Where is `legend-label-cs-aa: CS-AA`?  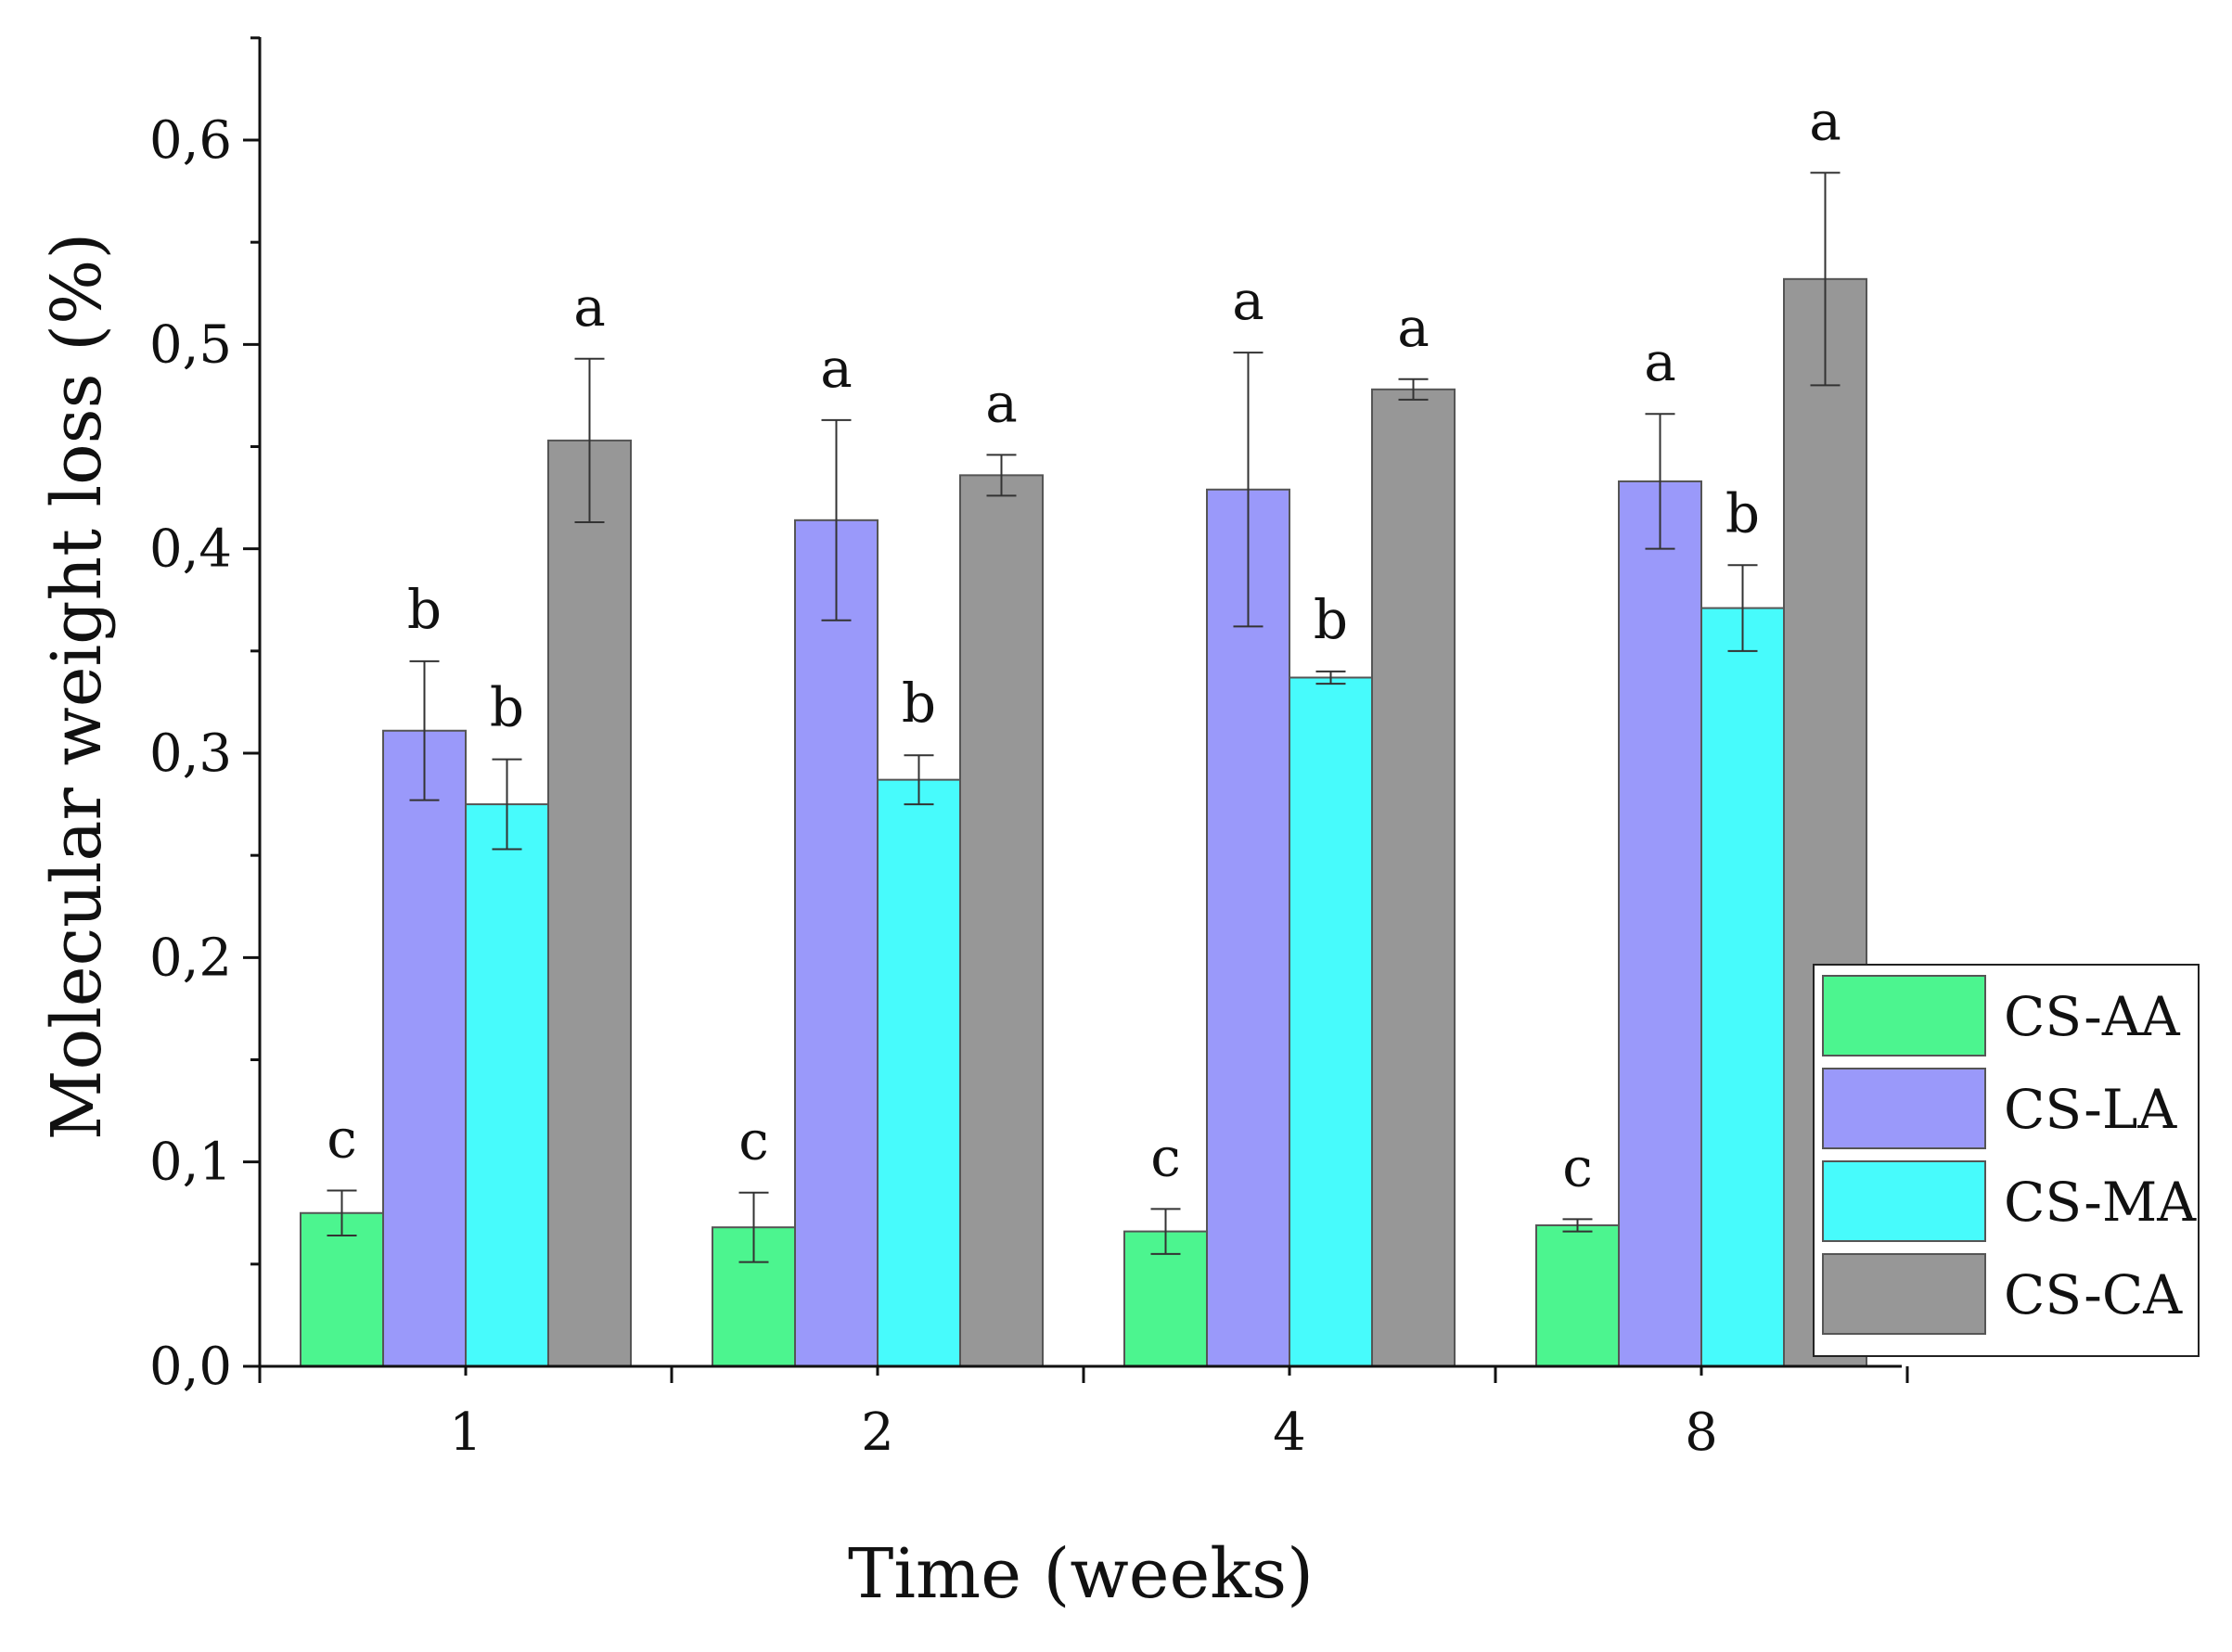 legend-label-cs-aa: CS-AA is located at coordinates (2092, 1016).